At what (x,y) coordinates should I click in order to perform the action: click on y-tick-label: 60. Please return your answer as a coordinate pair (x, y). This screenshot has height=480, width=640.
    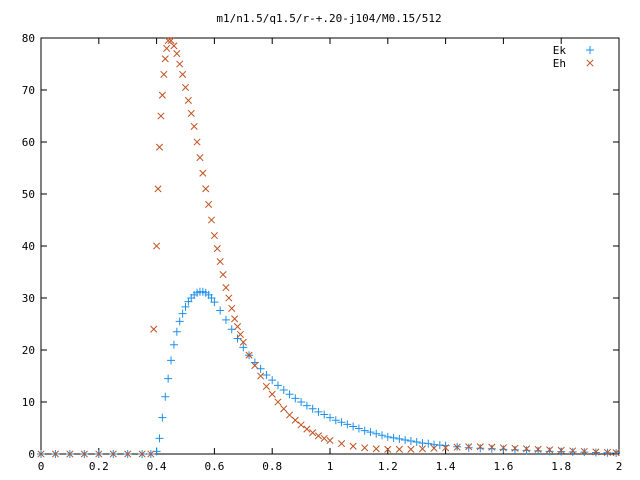
    Looking at the image, I should click on (28, 142).